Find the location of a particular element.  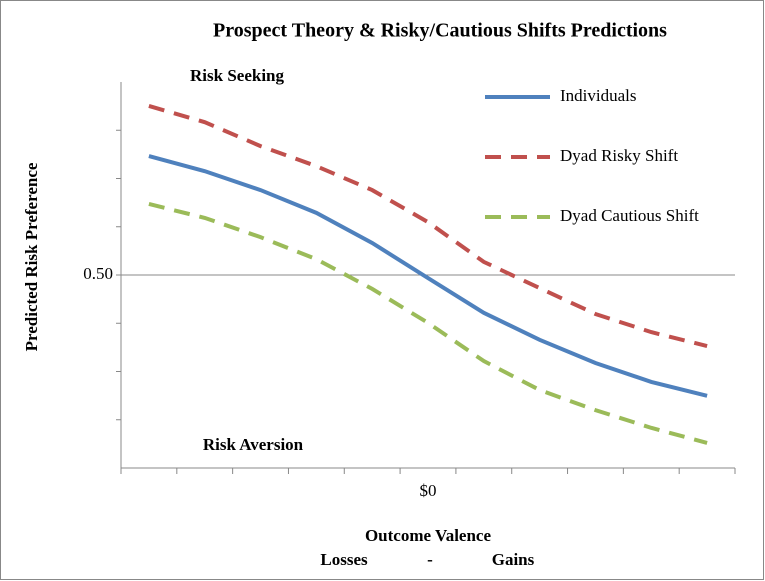

x-tick-label: $0 is located at coordinates (428, 490).